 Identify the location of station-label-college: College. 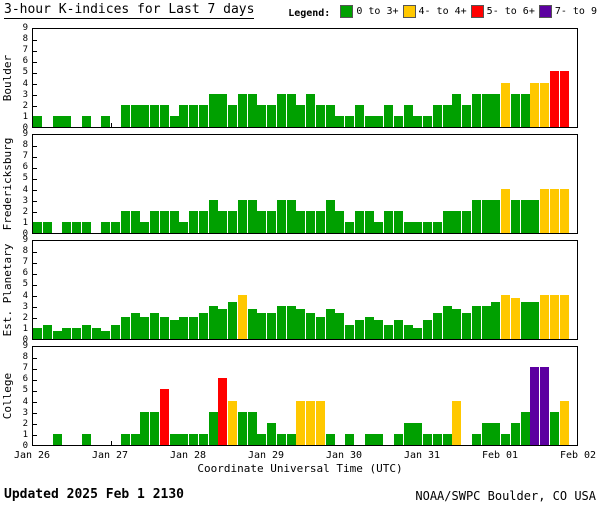
(7, 396).